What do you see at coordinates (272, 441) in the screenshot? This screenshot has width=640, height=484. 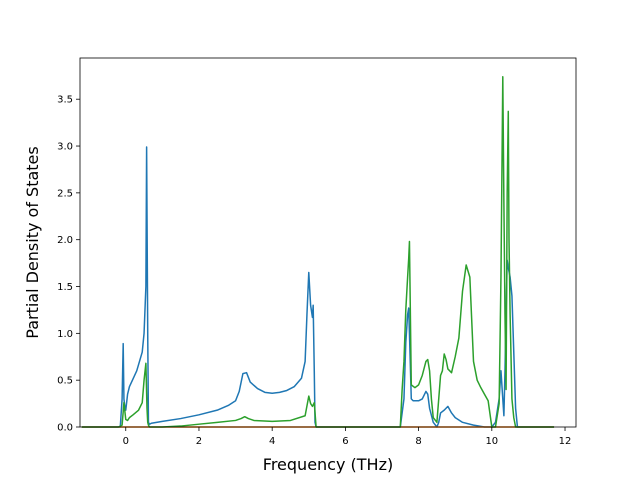 I see `x-tick-label: 4` at bounding box center [272, 441].